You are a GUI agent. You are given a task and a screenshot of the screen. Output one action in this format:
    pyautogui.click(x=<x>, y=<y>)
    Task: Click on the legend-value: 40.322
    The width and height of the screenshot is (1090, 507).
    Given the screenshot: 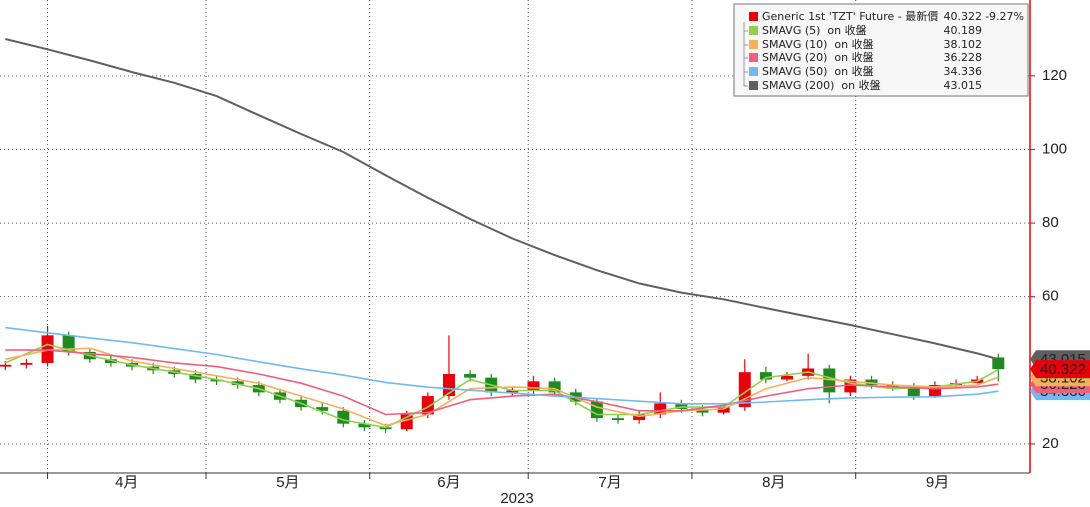 What is the action you would take?
    pyautogui.click(x=963, y=16)
    